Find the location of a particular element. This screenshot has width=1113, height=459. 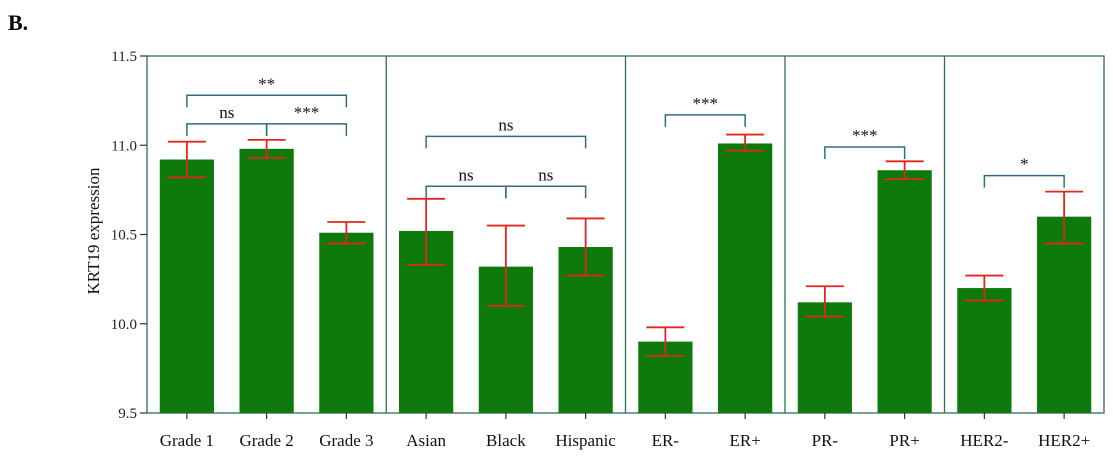

y-axis-title: KRT19 expression is located at coordinates (93, 230).